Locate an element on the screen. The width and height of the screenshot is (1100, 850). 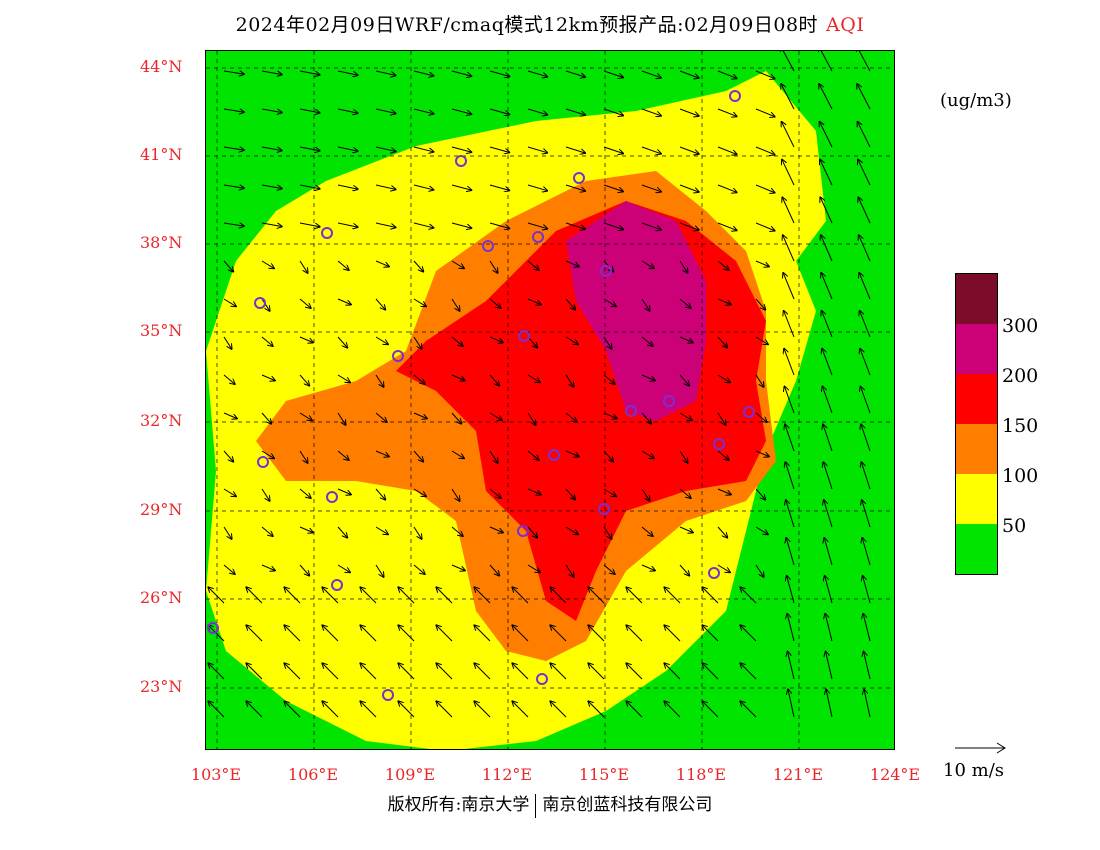
lon-label-115: 115°E is located at coordinates (604, 774).